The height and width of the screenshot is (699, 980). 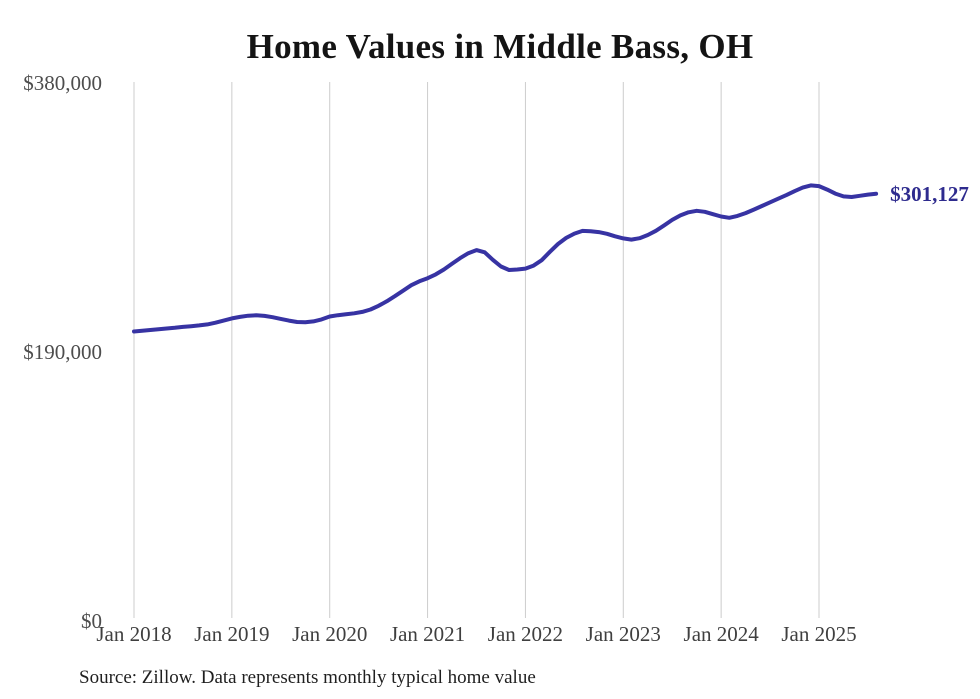 I want to click on y-axis-label: $0, so click(x=91, y=621).